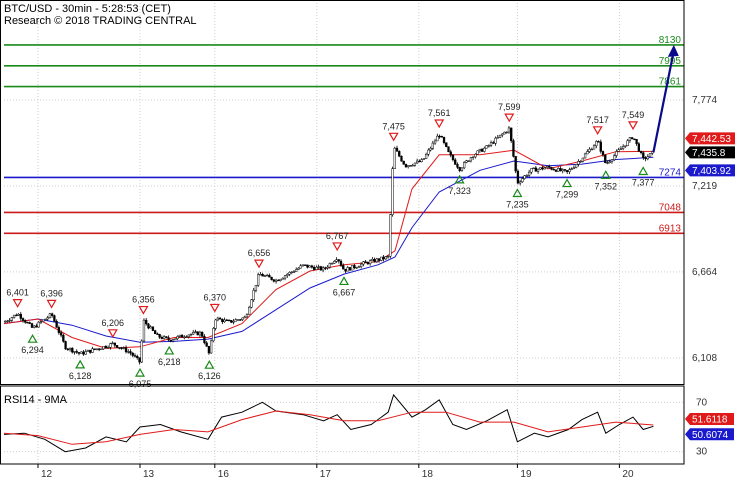 This screenshot has height=480, width=735. What do you see at coordinates (337, 247) in the screenshot?
I see `peak-marker` at bounding box center [337, 247].